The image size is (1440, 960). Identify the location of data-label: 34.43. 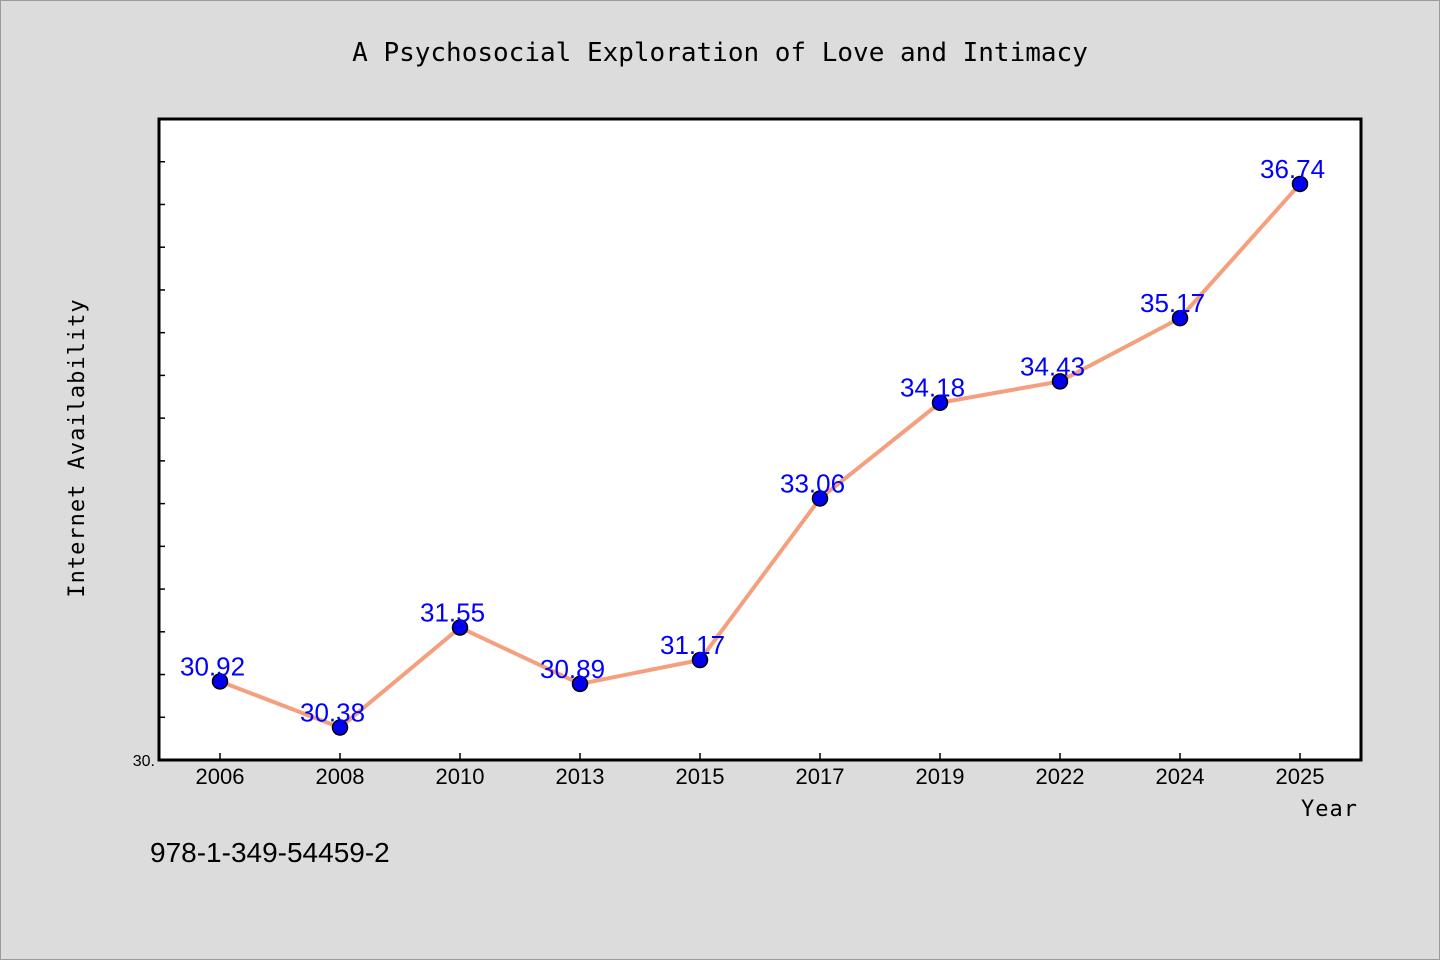
(1052, 366).